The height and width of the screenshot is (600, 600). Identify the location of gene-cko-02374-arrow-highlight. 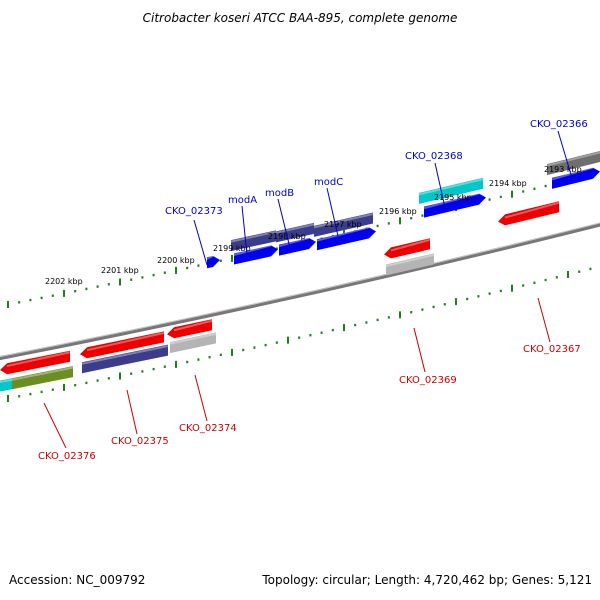
(193, 325).